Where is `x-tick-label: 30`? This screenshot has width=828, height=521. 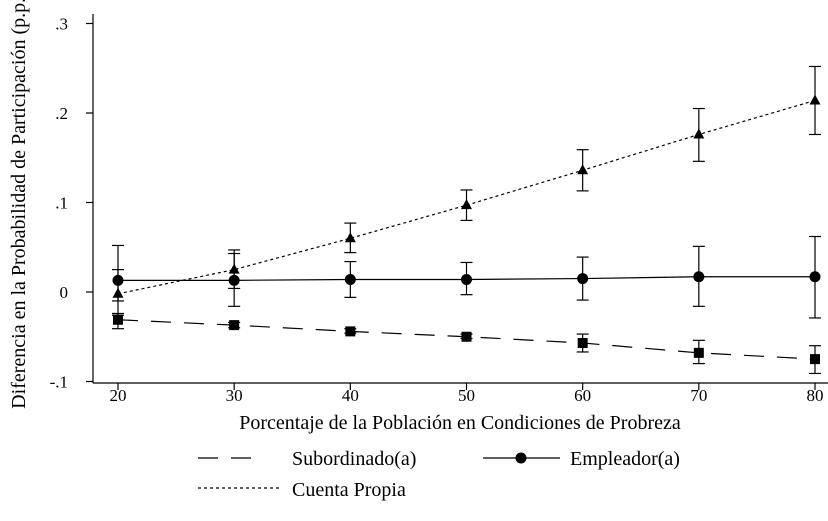 x-tick-label: 30 is located at coordinates (234, 395).